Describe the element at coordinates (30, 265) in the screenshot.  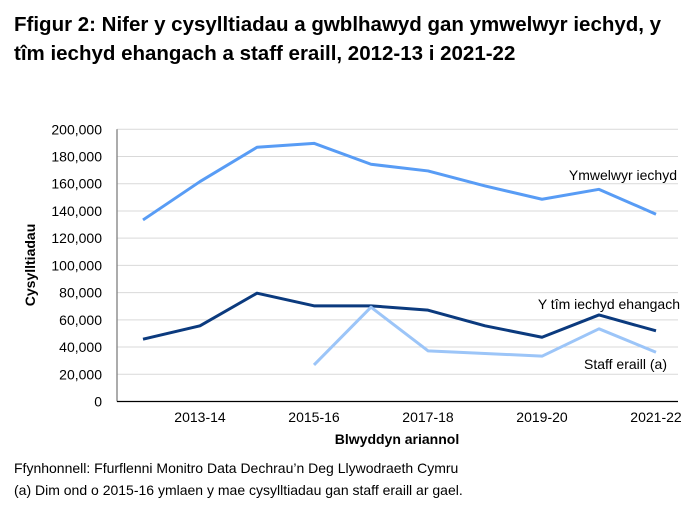
I see `y-axis-title: Cysylltiadau` at that location.